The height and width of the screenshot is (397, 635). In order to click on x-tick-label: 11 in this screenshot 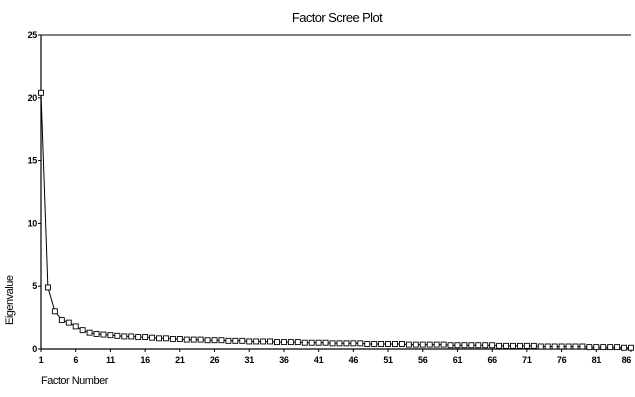, I will do `click(110, 360)`.